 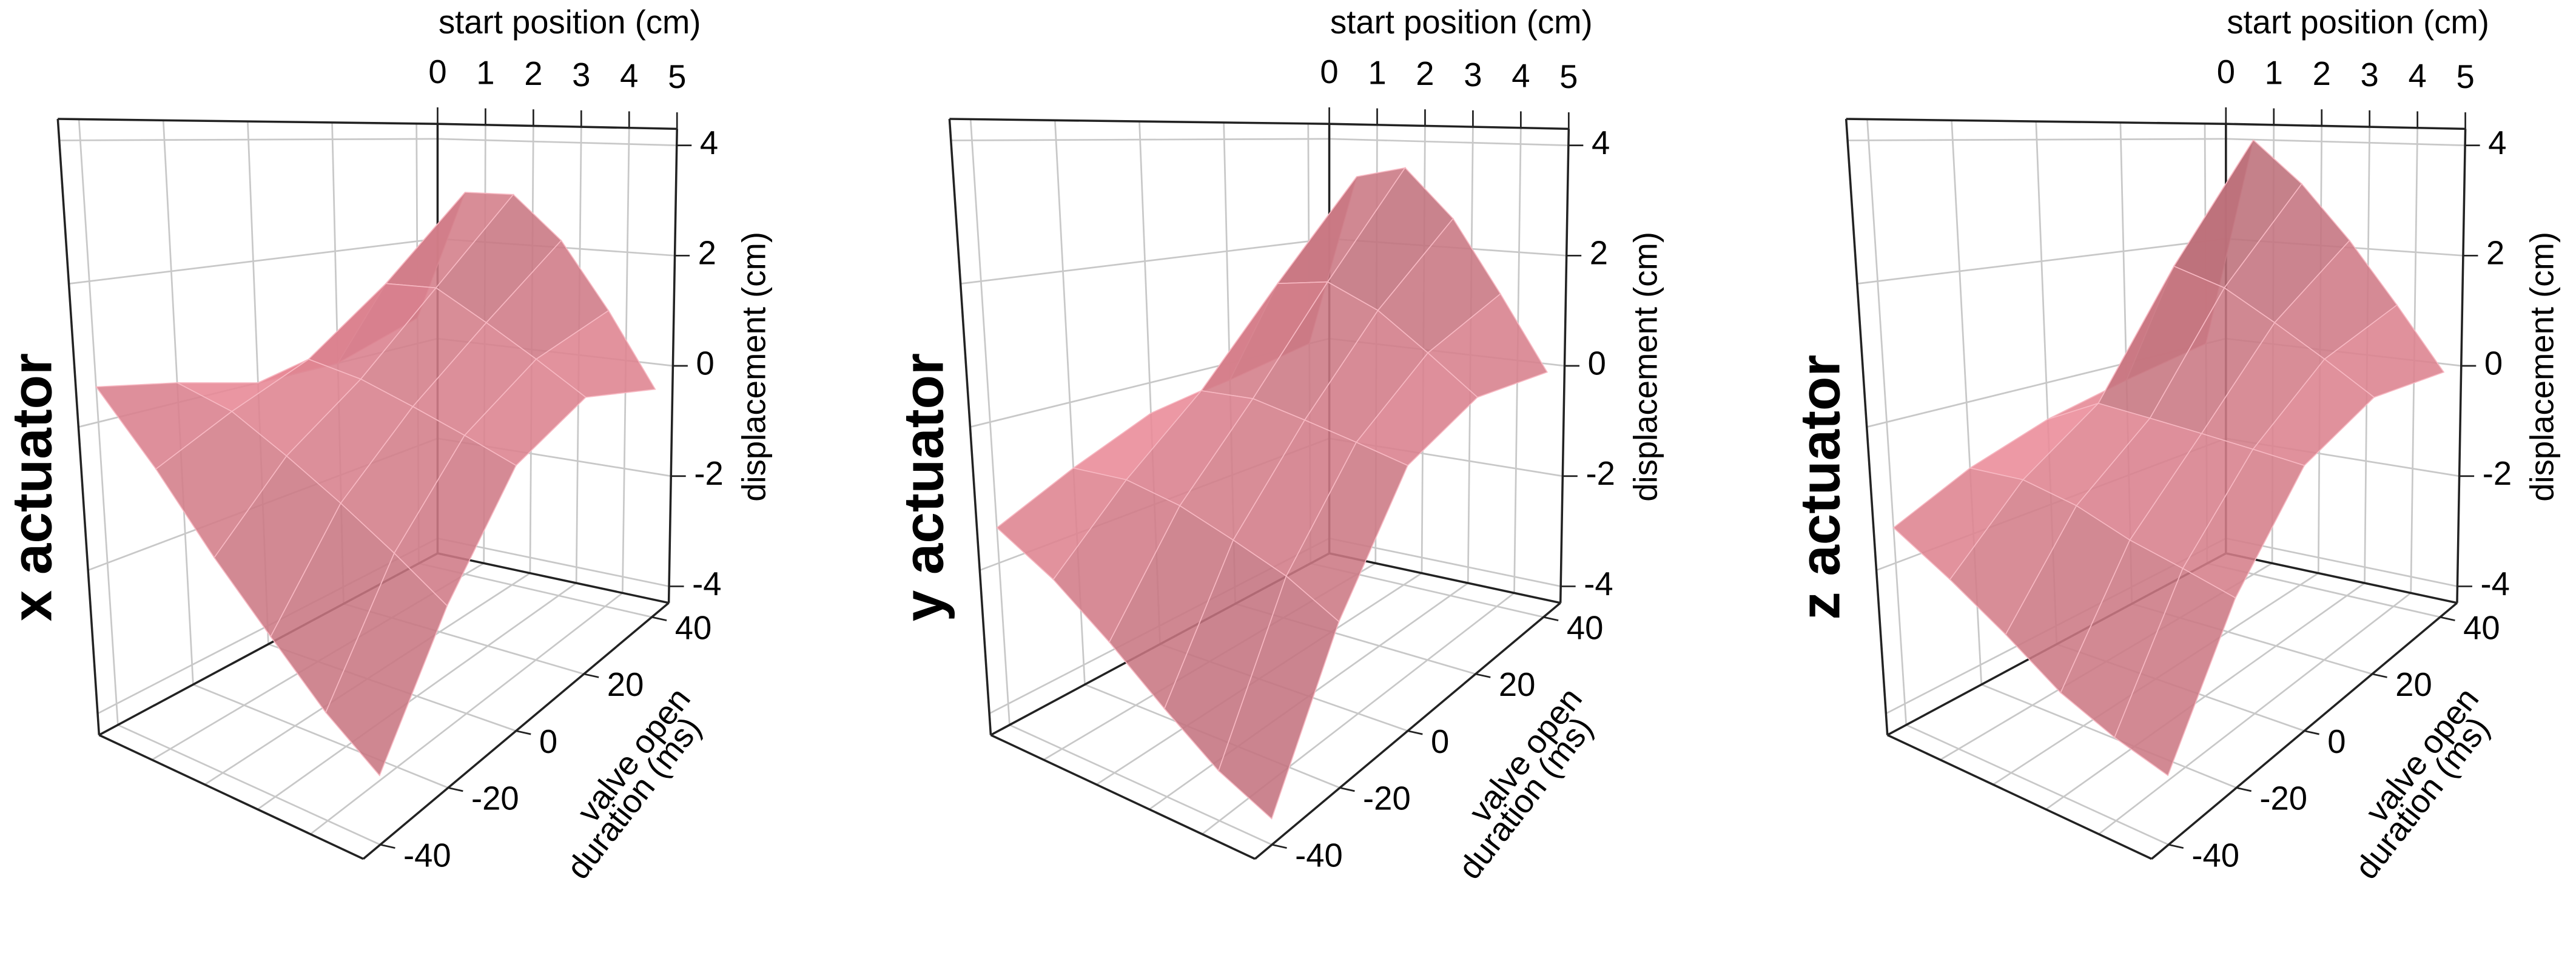 I want to click on panel-title: x actuator, so click(x=31, y=487).